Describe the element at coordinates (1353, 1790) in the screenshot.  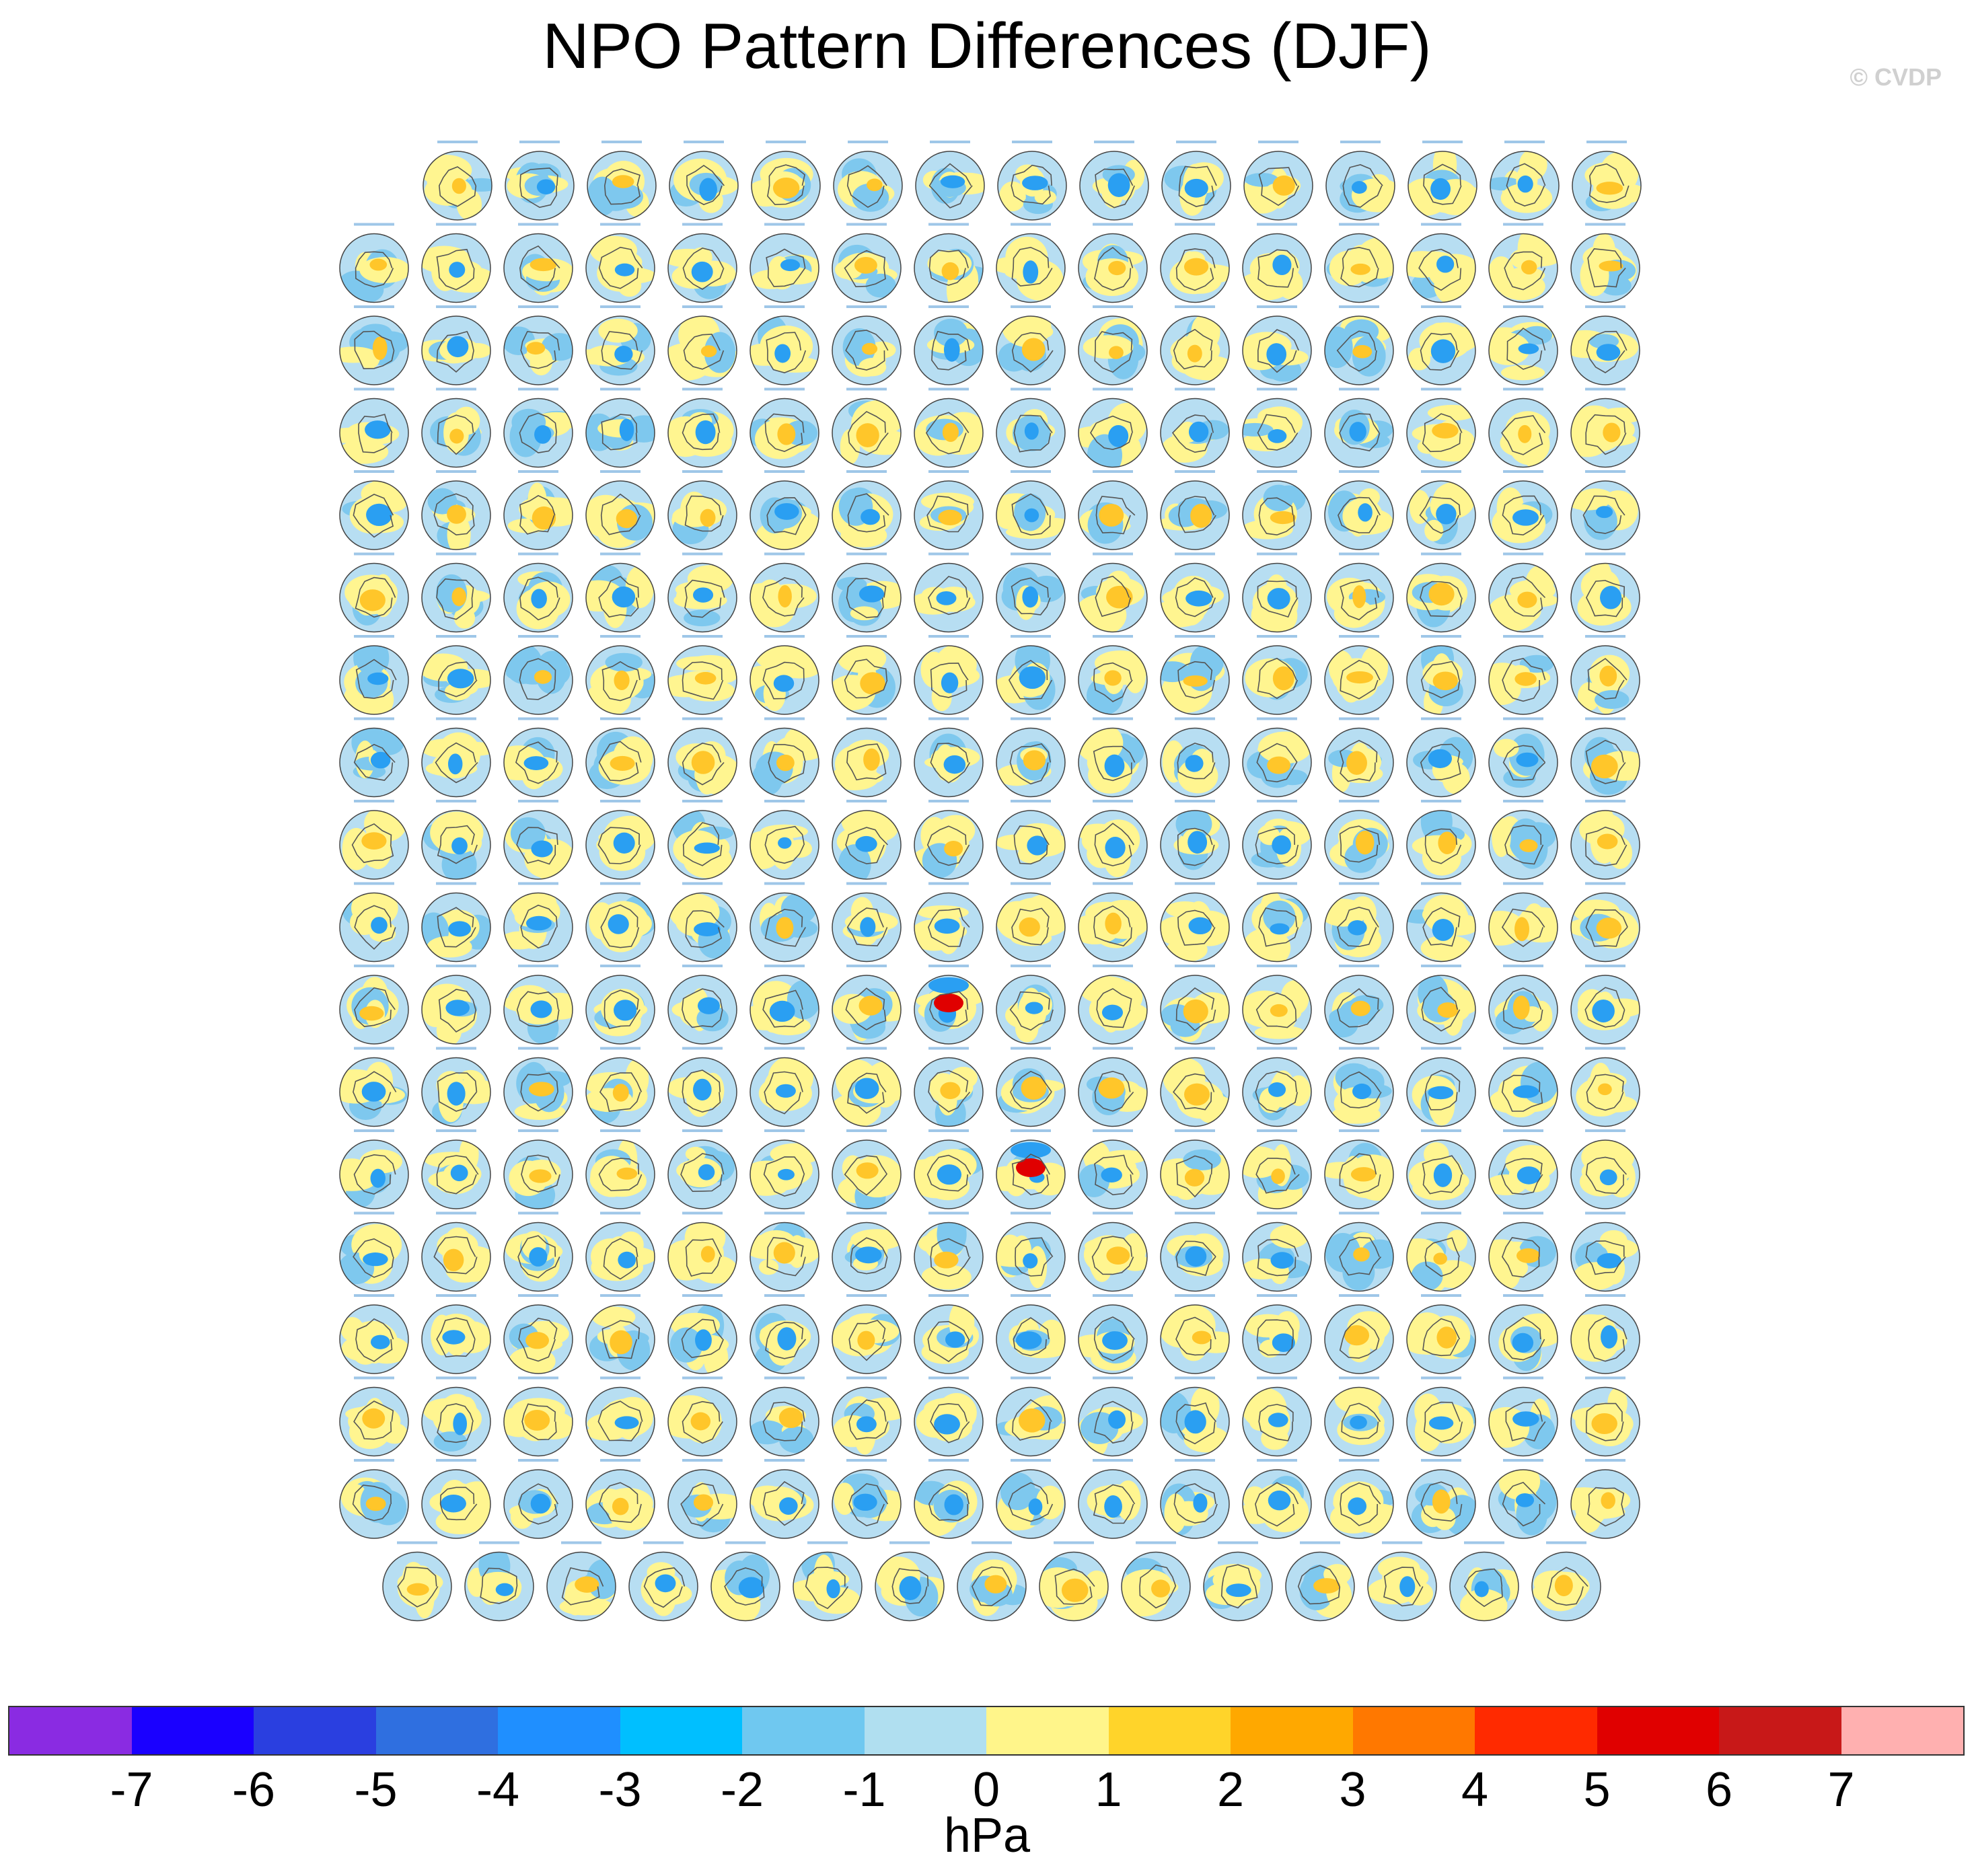
I see `colorbar-tick-label: 3` at that location.